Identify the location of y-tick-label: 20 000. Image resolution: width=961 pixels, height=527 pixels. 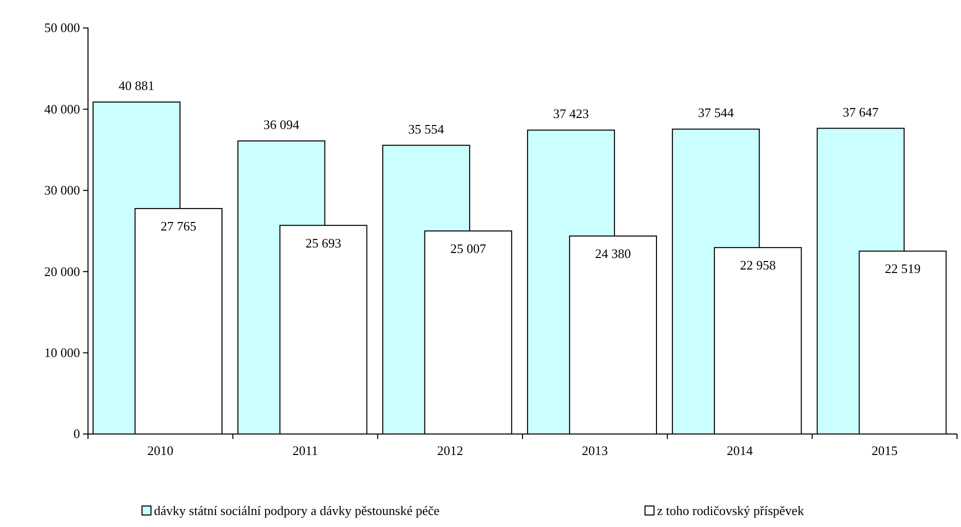
(62, 271).